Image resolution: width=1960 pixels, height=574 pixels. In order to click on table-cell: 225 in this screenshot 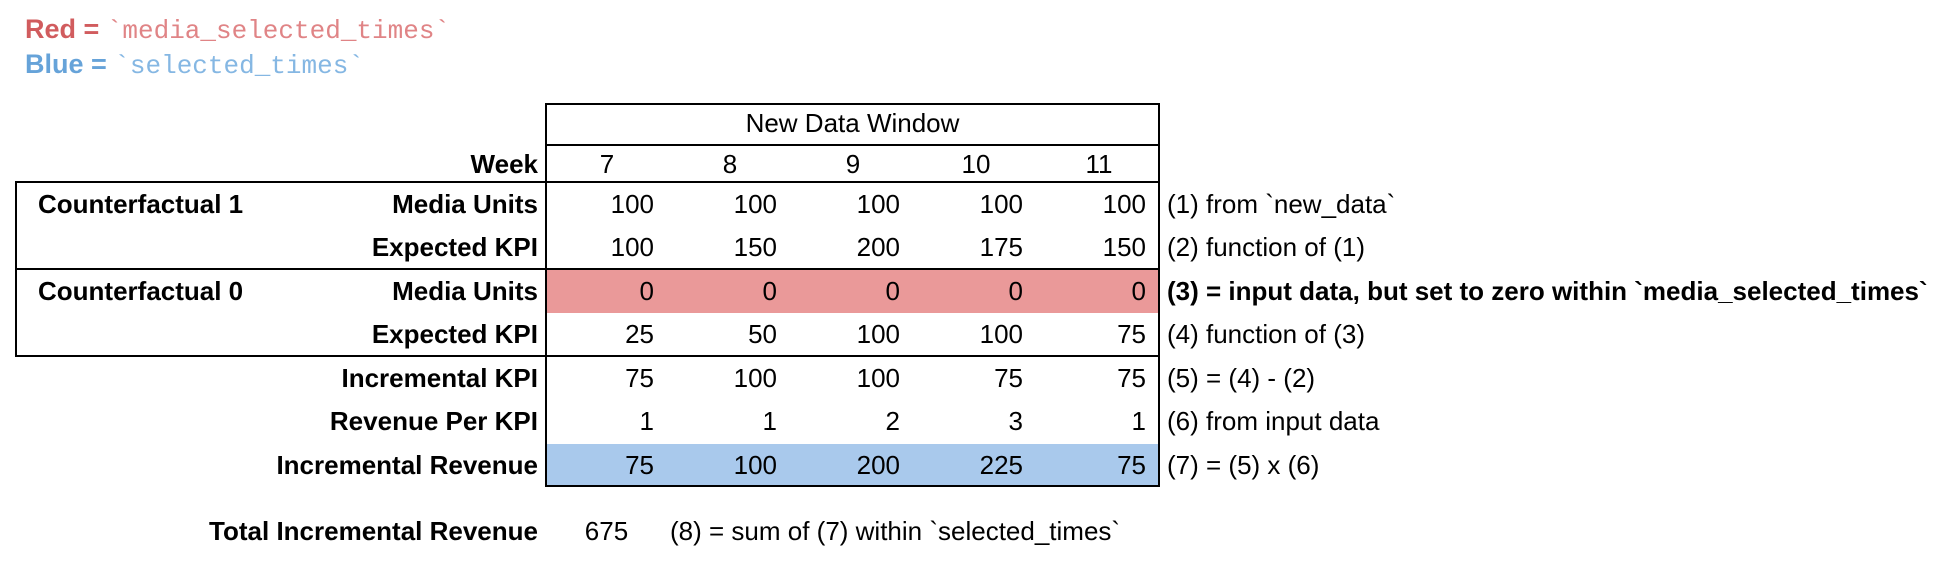, I will do `click(1001, 465)`.